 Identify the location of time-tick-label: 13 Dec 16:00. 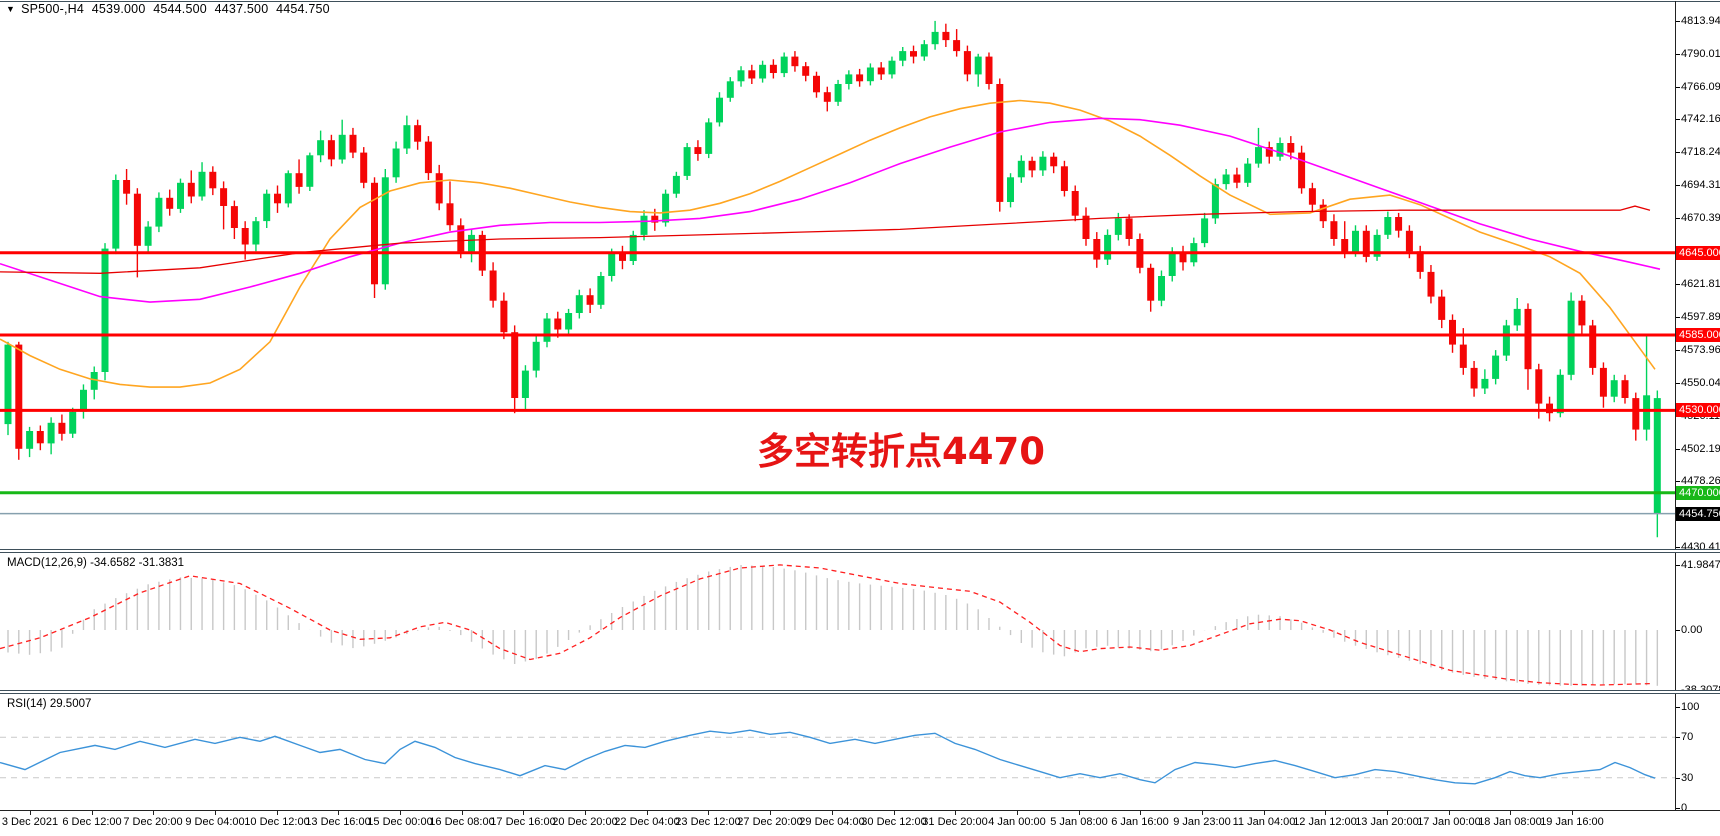
(338, 822).